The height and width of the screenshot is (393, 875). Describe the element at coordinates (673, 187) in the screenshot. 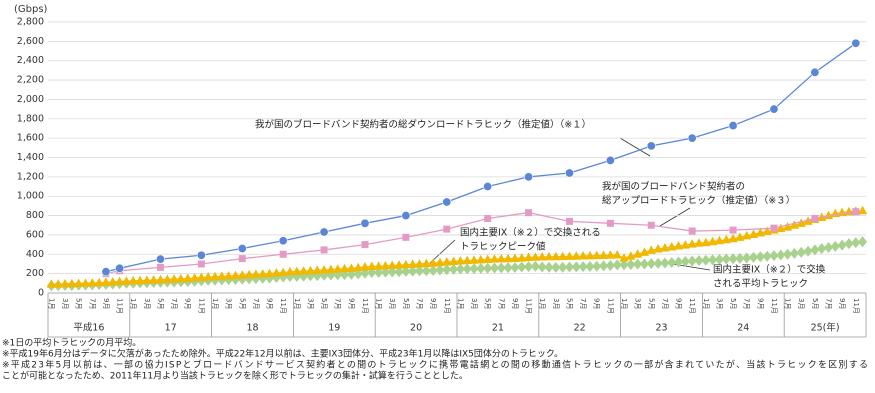

I see `legend-label: 我が国のブロードバンド契約者の` at that location.